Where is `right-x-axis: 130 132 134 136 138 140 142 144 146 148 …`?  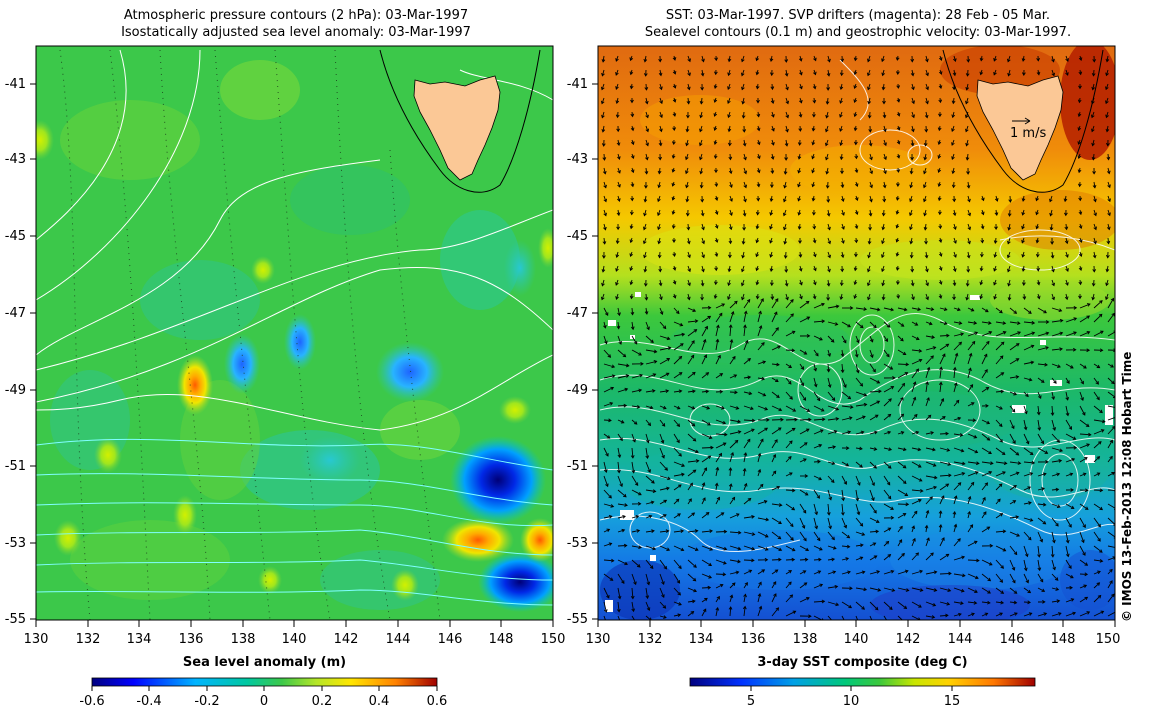 right-x-axis: 130 132 134 136 138 140 142 144 146 148 … is located at coordinates (853, 633).